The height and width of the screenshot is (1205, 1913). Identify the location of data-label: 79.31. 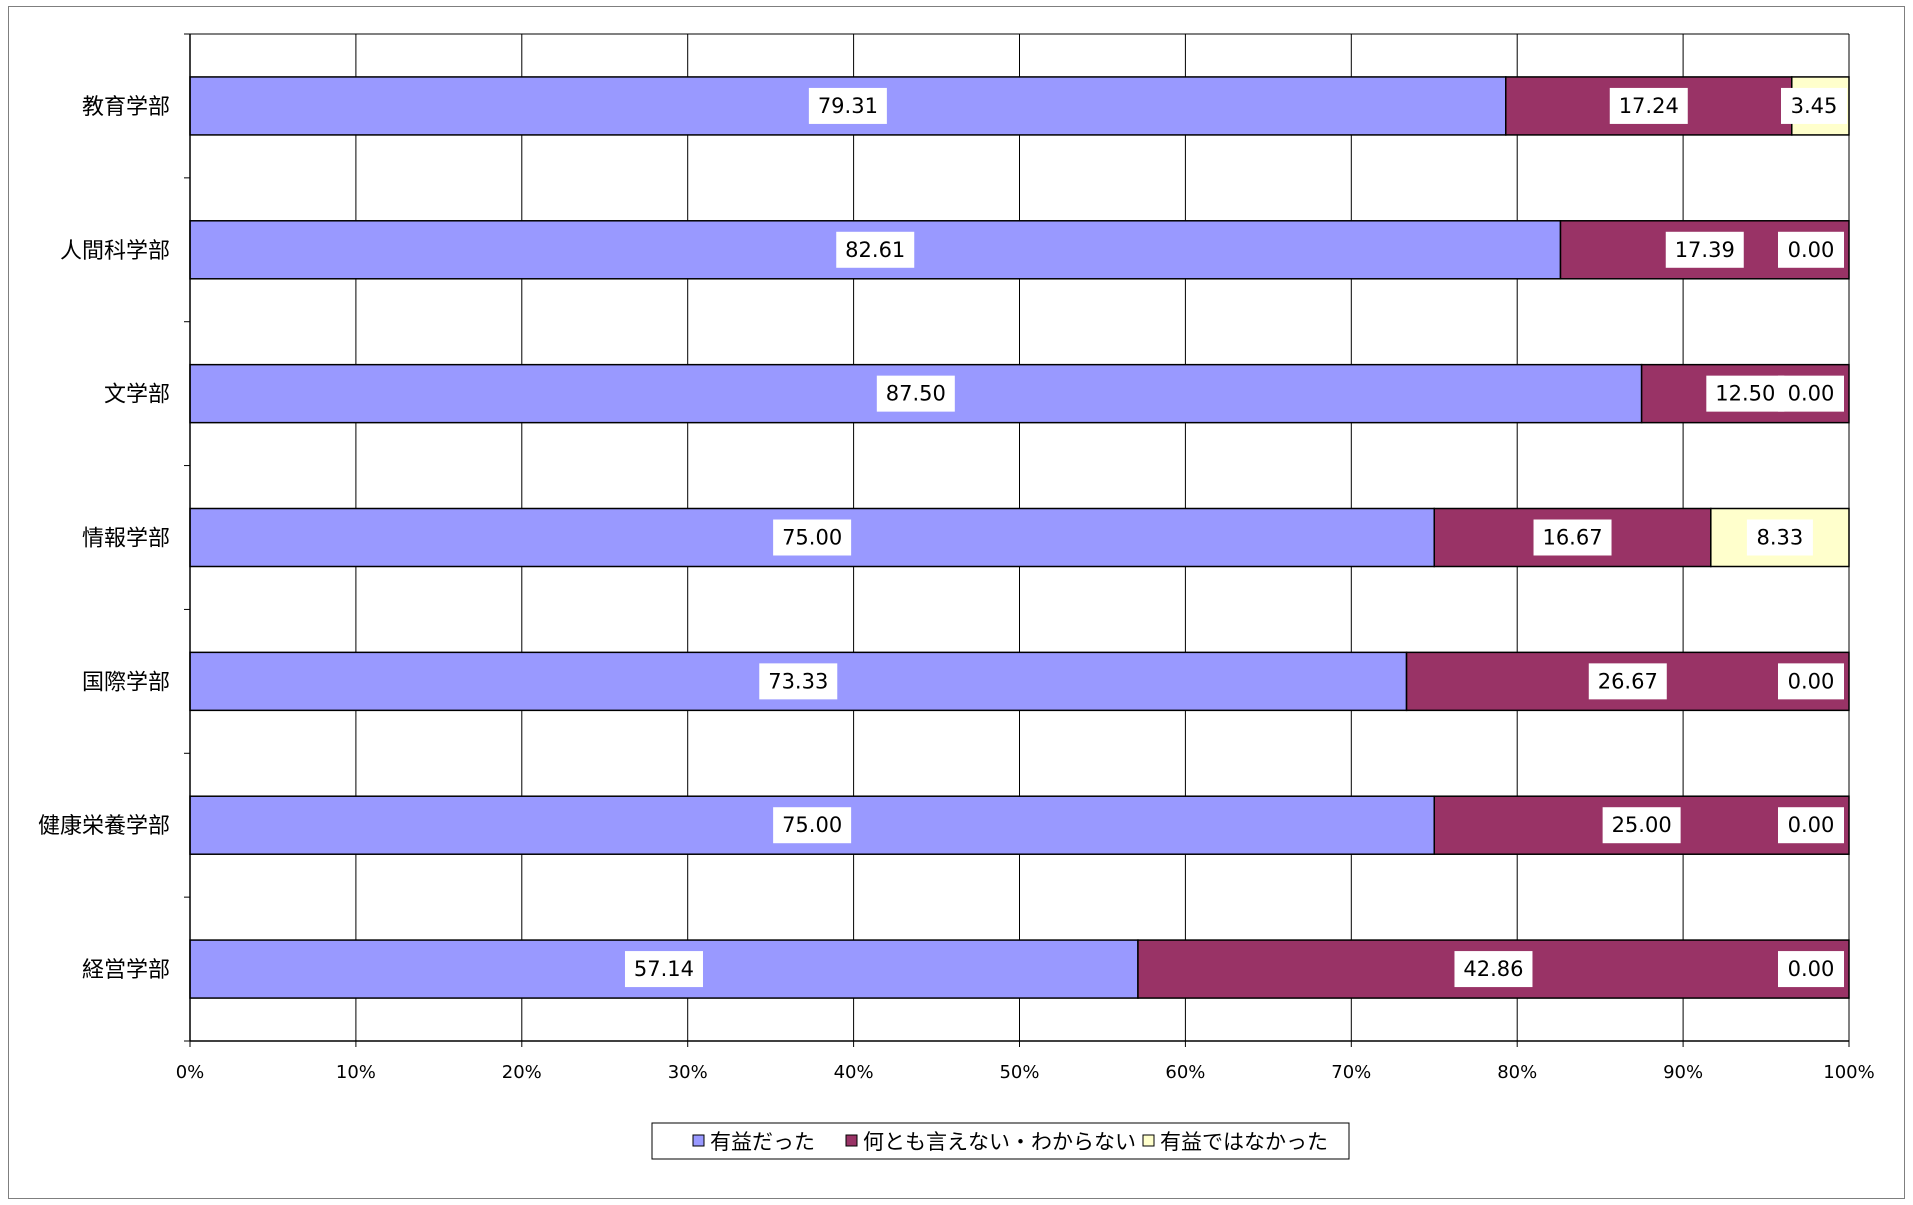
(848, 106).